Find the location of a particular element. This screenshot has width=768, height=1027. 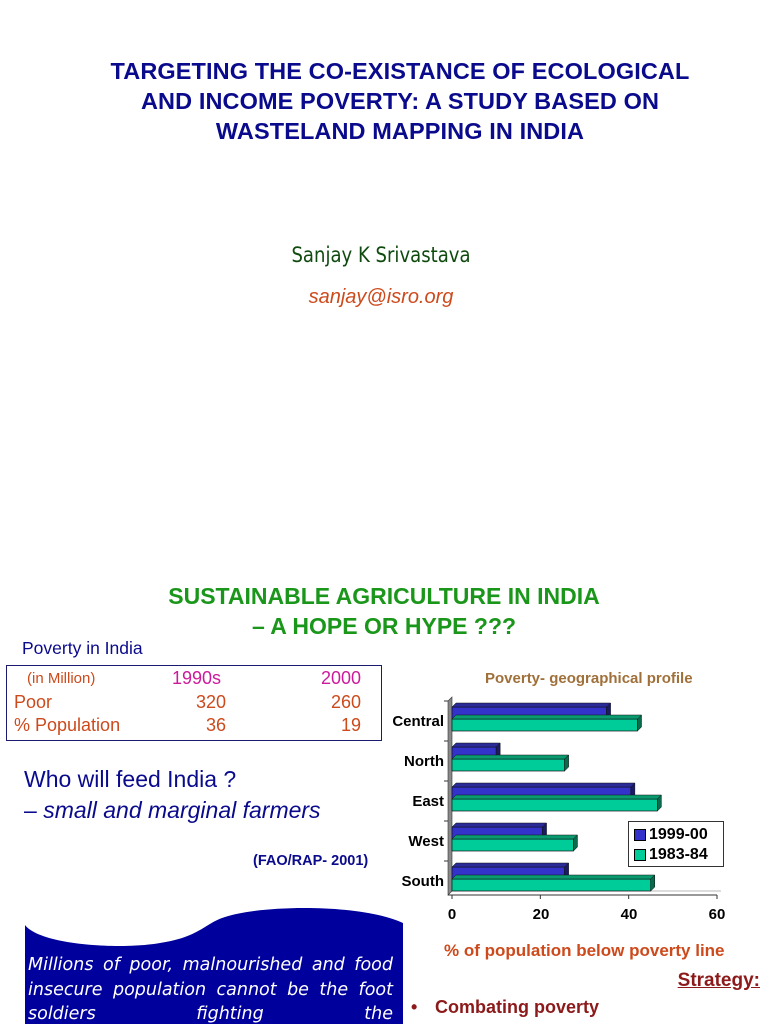

author-name: Sanjay K Srivastava is located at coordinates (381, 255).